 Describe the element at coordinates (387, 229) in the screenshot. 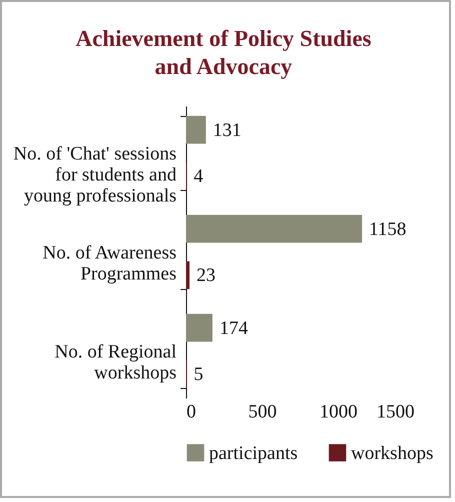

I see `data-label: 1158` at that location.